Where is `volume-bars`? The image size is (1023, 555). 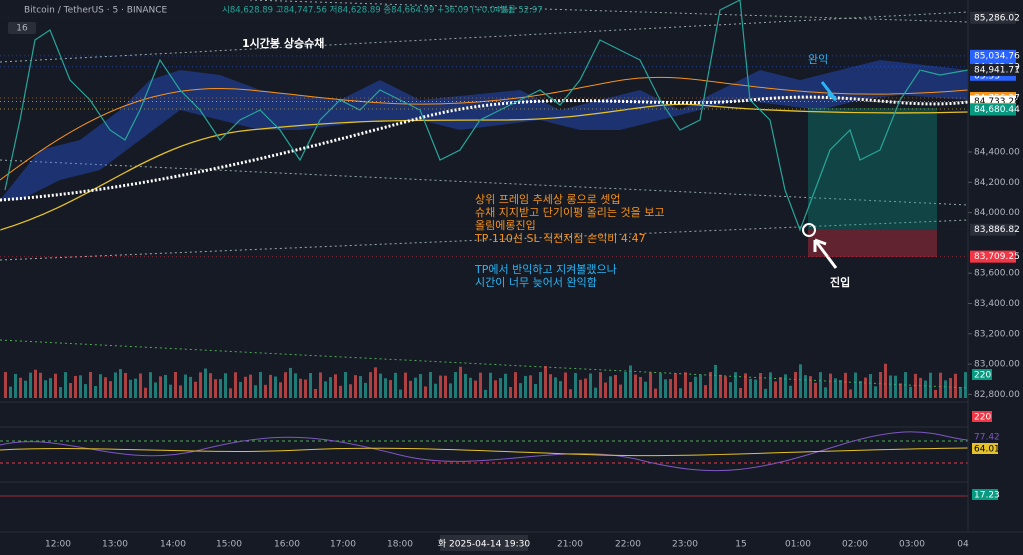 volume-bars is located at coordinates (485, 380).